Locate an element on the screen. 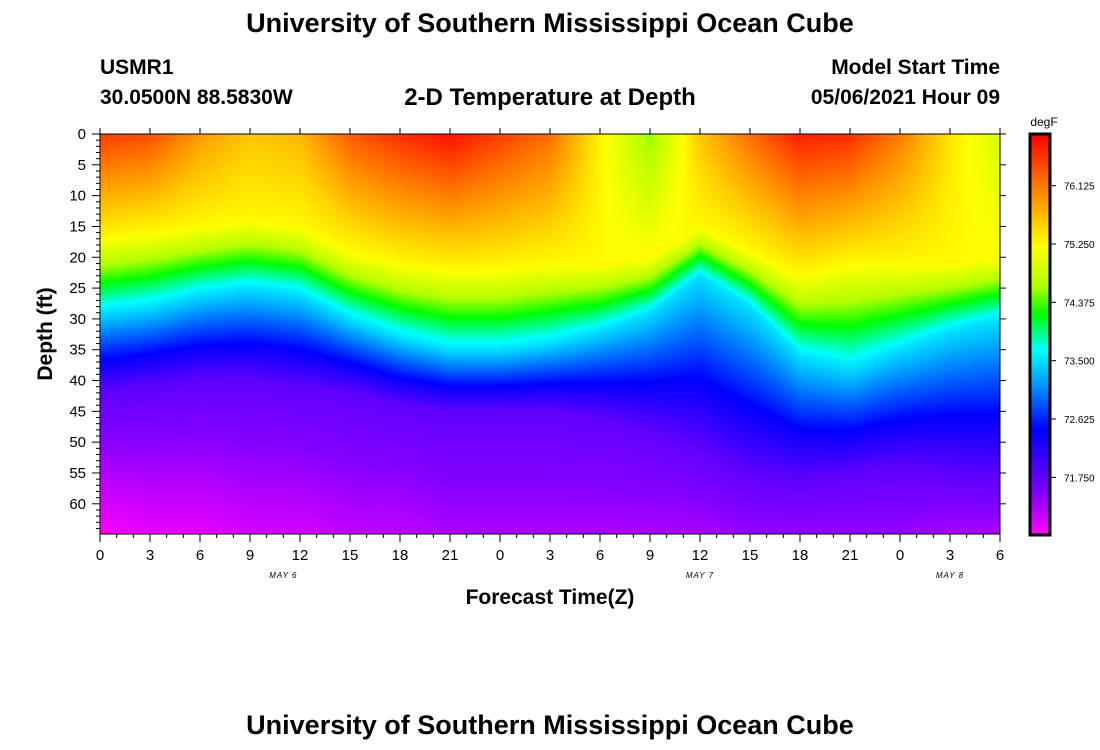  colorbar-frame is located at coordinates (1040, 334).